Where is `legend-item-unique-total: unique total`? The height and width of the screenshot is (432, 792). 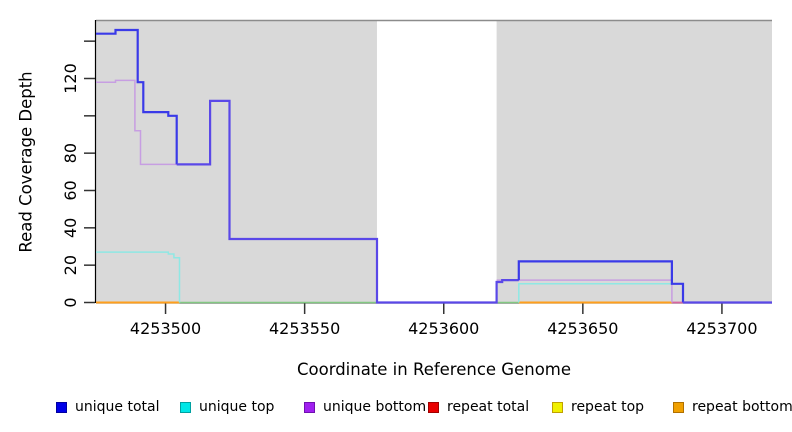
legend-item-unique-total: unique total is located at coordinates (107, 407).